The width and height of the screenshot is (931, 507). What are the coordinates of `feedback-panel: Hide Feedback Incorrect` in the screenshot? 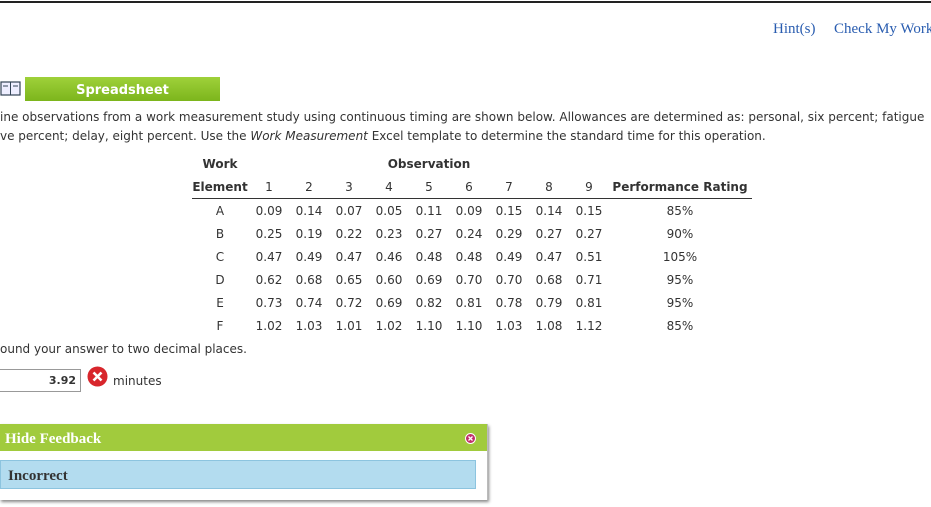 It's located at (244, 462).